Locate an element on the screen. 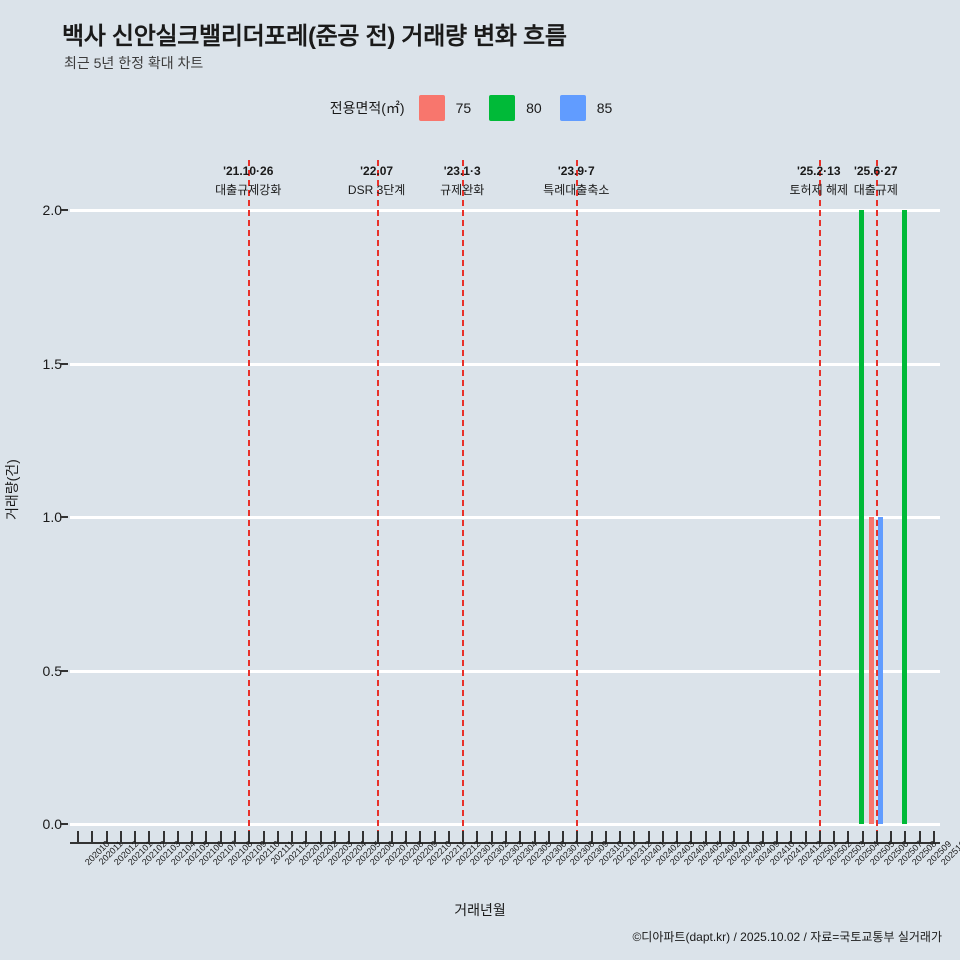 The height and width of the screenshot is (960, 960). gridline-1.0 is located at coordinates (505, 517).